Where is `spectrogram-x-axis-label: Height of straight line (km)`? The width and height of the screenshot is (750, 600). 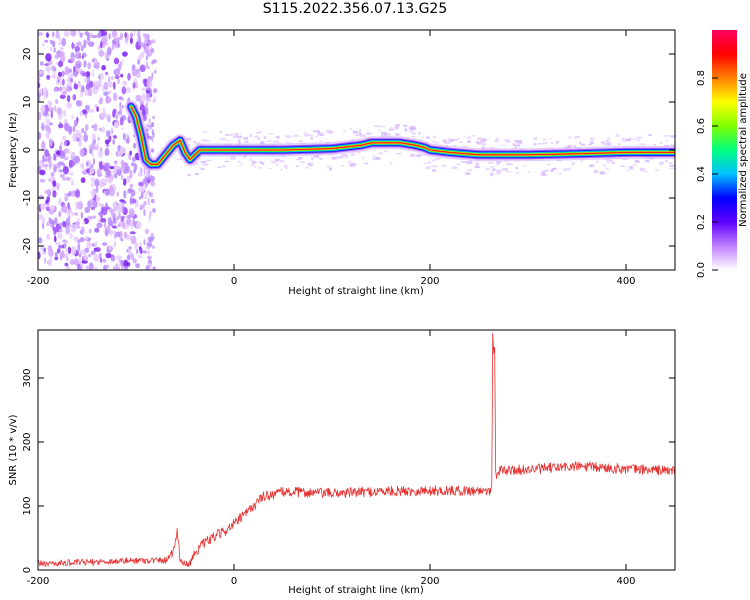 spectrogram-x-axis-label: Height of straight line (km) is located at coordinates (356, 291).